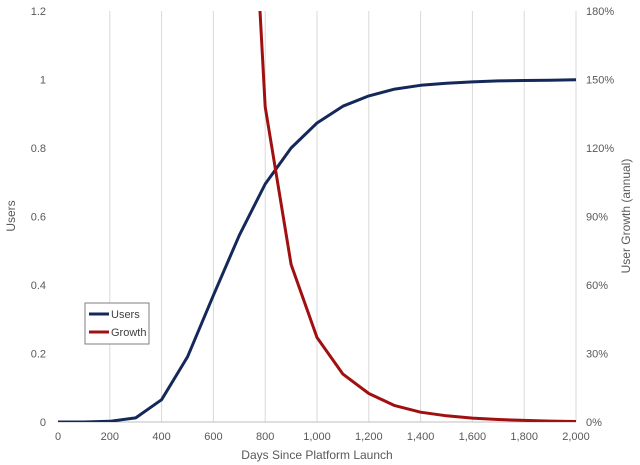 Image resolution: width=640 pixels, height=465 pixels. What do you see at coordinates (38, 218) in the screenshot?
I see `y-tick-label: 0.6` at bounding box center [38, 218].